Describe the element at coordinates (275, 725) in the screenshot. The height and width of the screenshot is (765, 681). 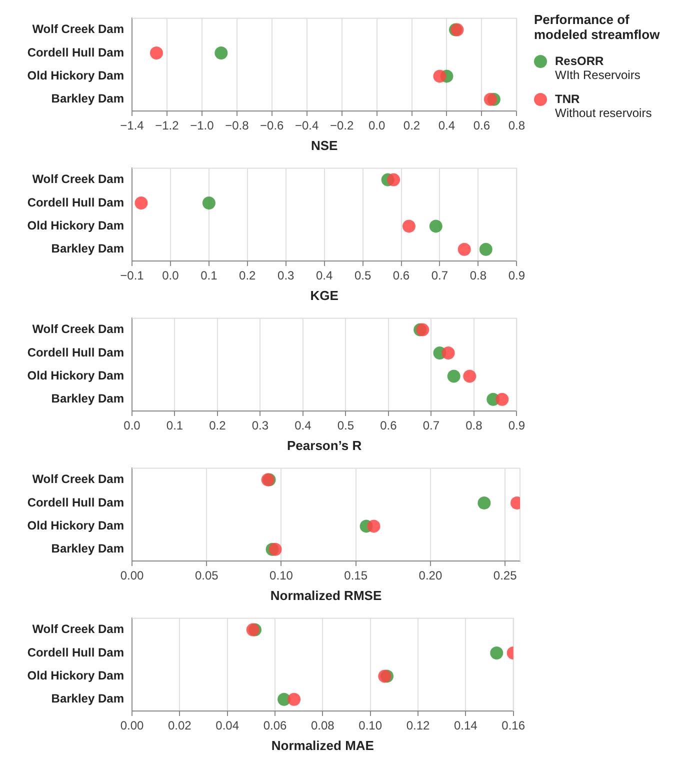
I see `x-tick-label: 0.06` at that location.